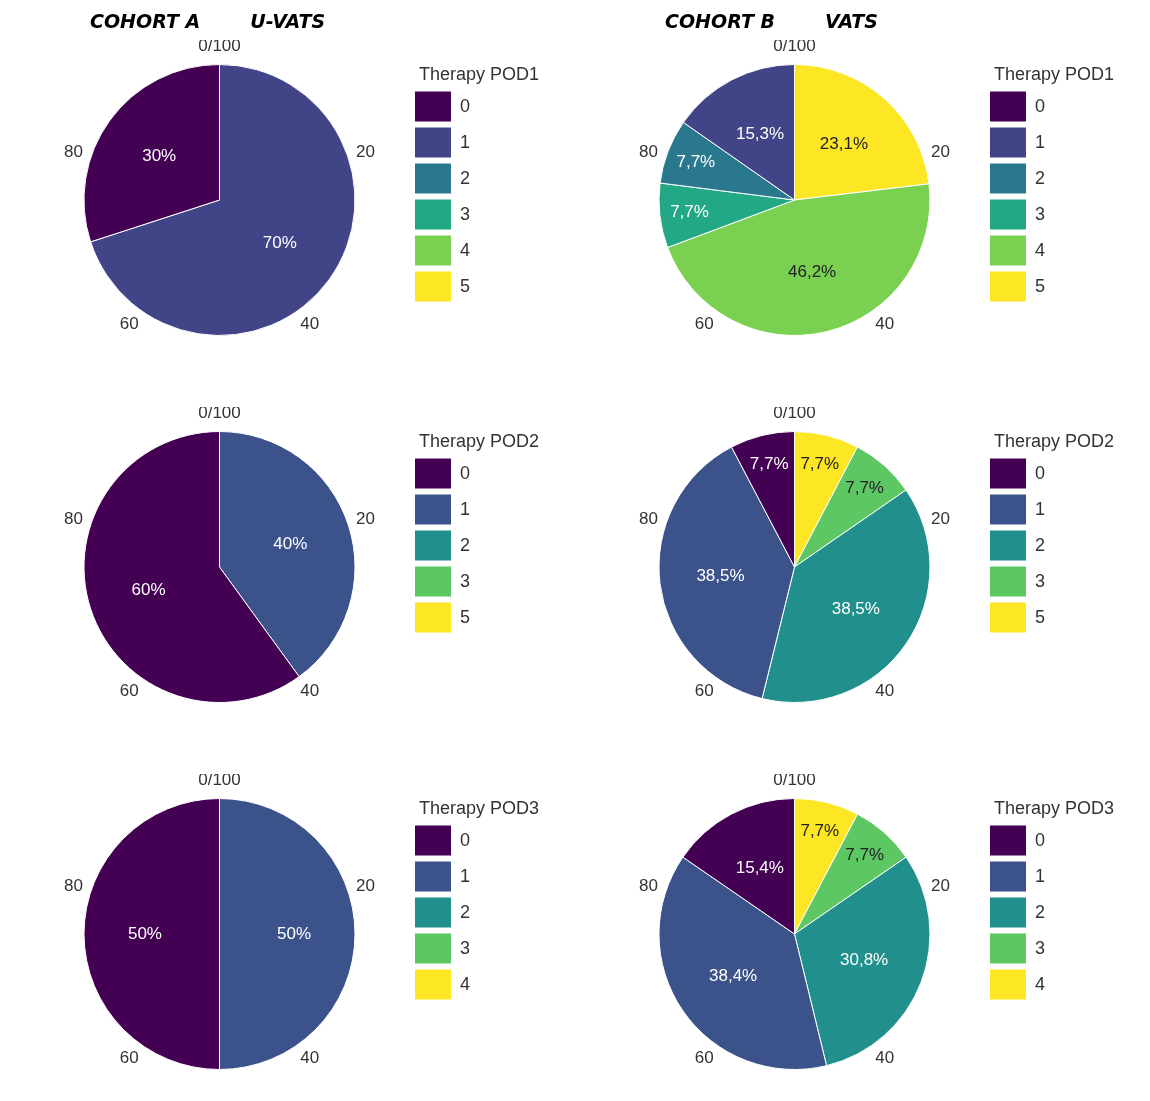 The width and height of the screenshot is (1150, 1101). What do you see at coordinates (851, 21) in the screenshot?
I see `chart-subtitle: VATS` at bounding box center [851, 21].